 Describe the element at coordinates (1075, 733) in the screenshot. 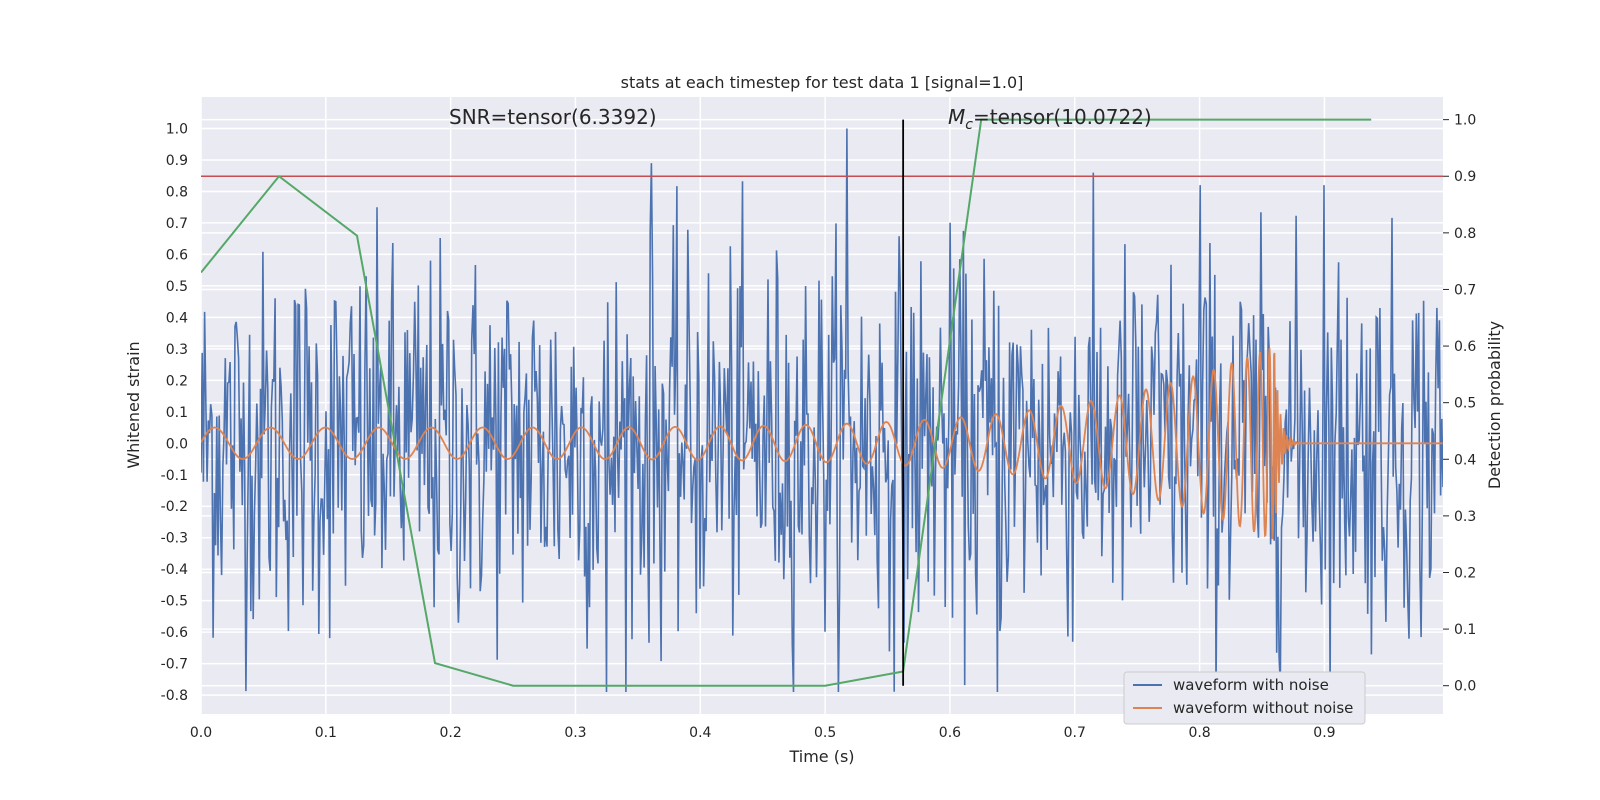

I see `x-tick-label: 0.7` at that location.